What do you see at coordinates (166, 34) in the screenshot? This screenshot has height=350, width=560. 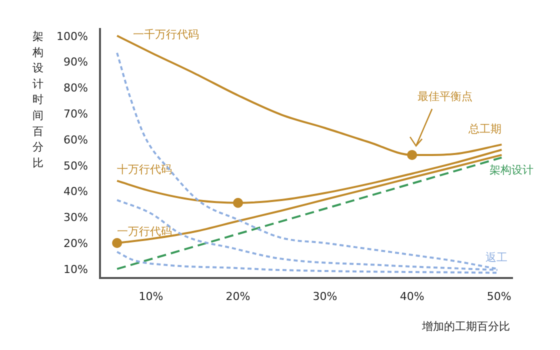 I see `series-label: 一千万行代码` at bounding box center [166, 34].